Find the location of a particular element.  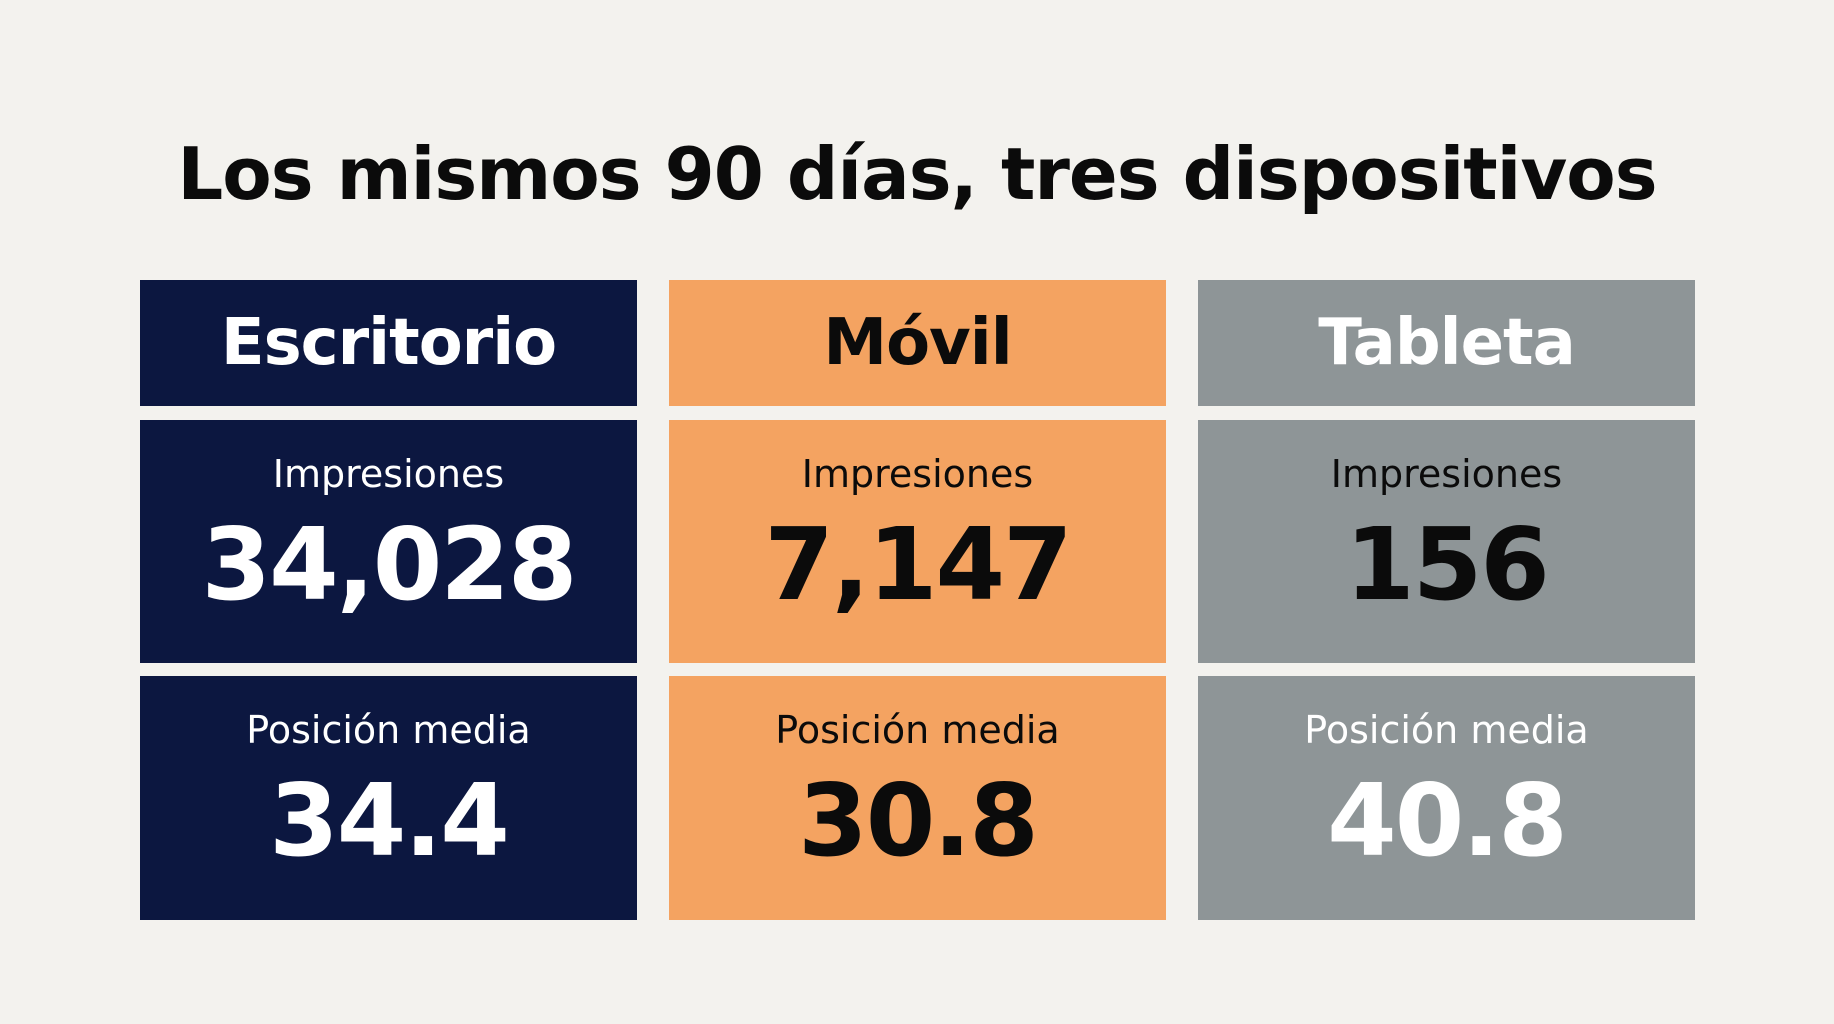

position-card-tableta: Posición media 40.8 is located at coordinates (1446, 798).